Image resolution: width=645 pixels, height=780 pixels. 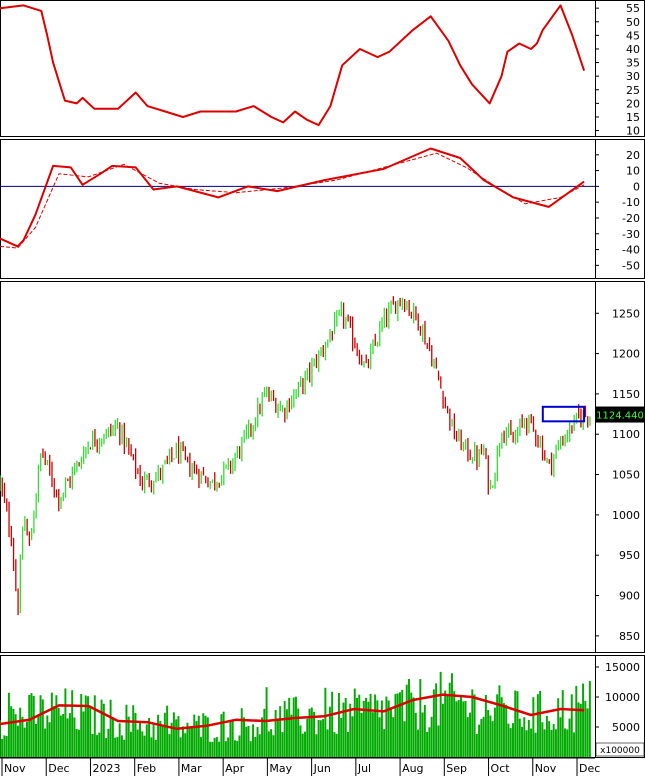 What do you see at coordinates (631, 265) in the screenshot?
I see `y-tick-label: -50` at bounding box center [631, 265].